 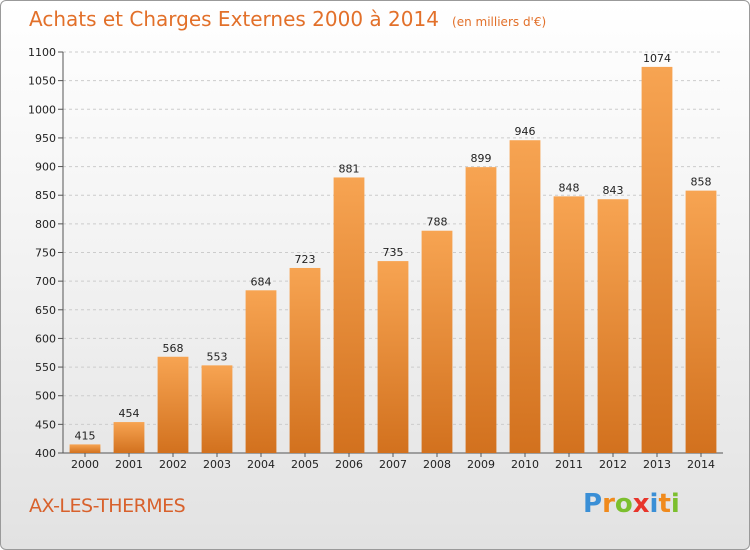 I want to click on bar-2008, so click(x=437, y=341).